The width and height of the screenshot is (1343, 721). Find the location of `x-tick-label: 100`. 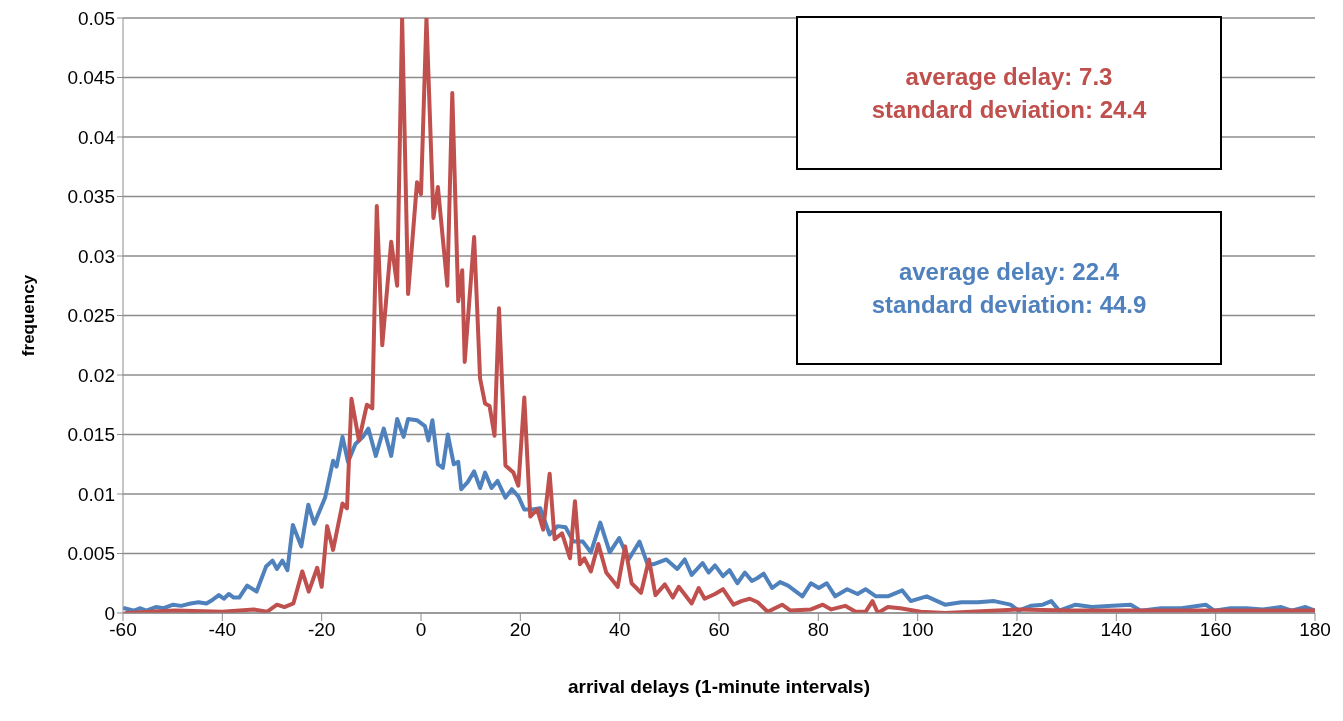

x-tick-label: 100 is located at coordinates (917, 630).